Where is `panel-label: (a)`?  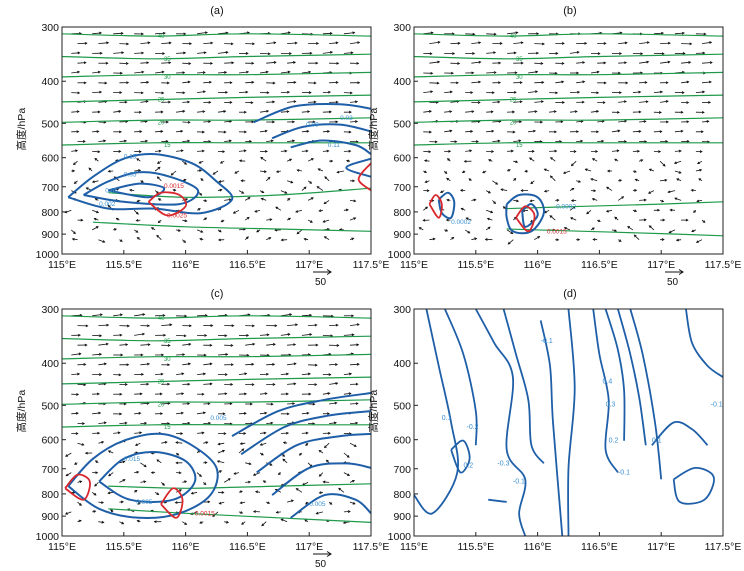
panel-label: (a) is located at coordinates (216, 11).